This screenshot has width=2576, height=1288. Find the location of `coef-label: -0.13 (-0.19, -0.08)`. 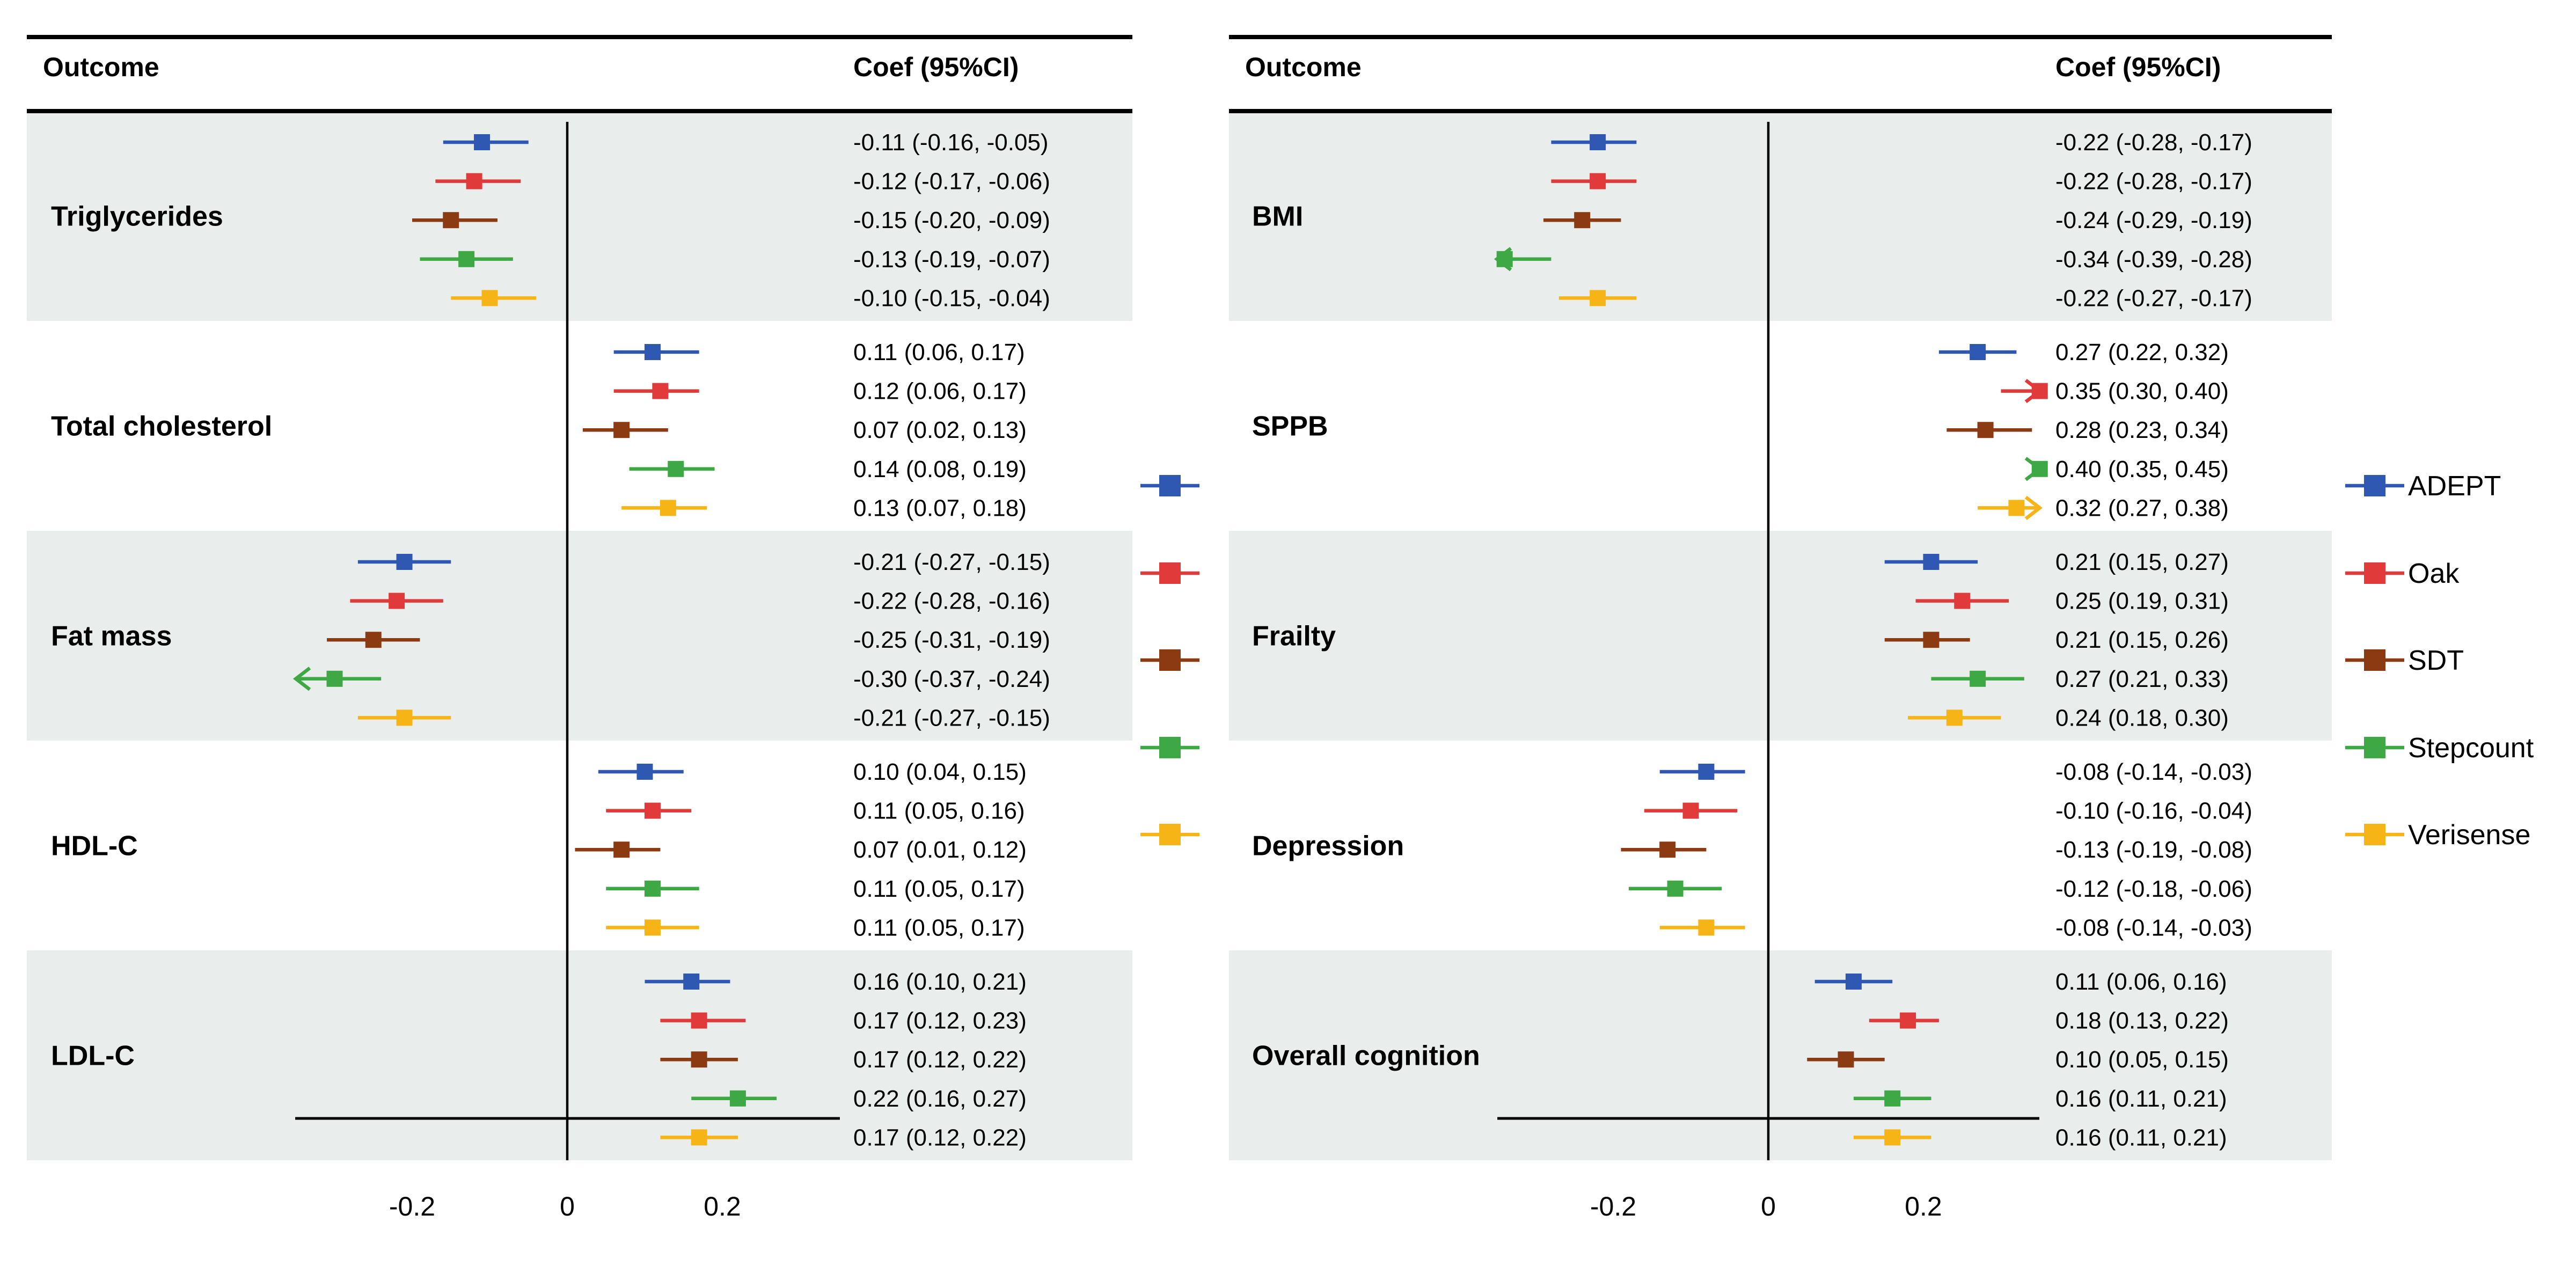

coef-label: -0.13 (-0.19, -0.08) is located at coordinates (2153, 850).